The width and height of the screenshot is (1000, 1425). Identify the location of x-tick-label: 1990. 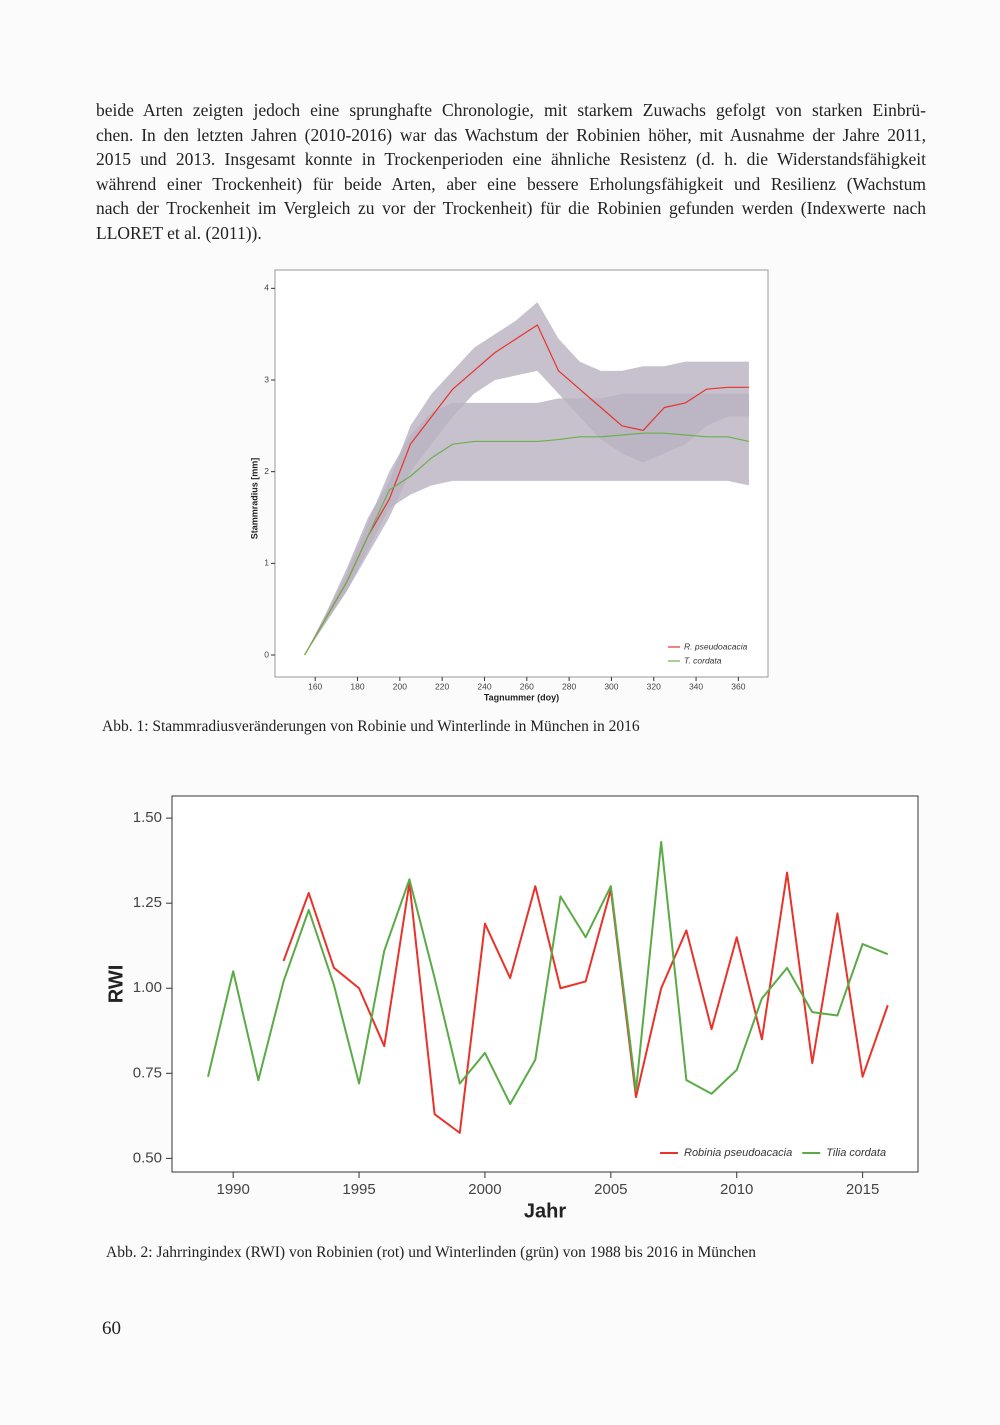
(232, 1189).